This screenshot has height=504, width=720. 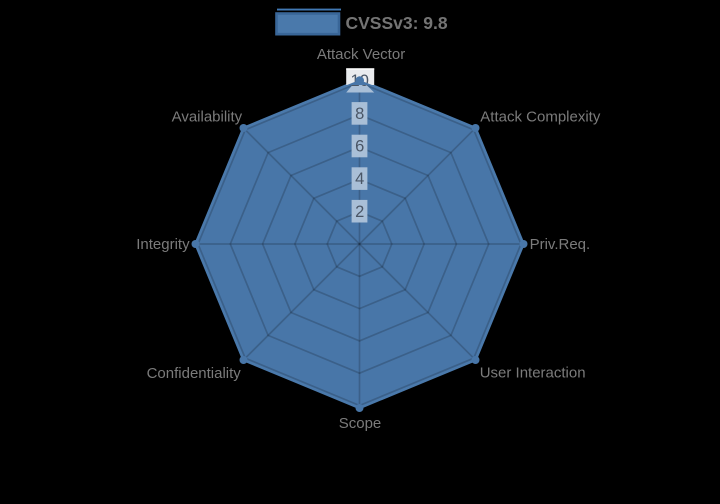 What do you see at coordinates (560, 244) in the screenshot?
I see `svg-text: Priv.Req.` at bounding box center [560, 244].